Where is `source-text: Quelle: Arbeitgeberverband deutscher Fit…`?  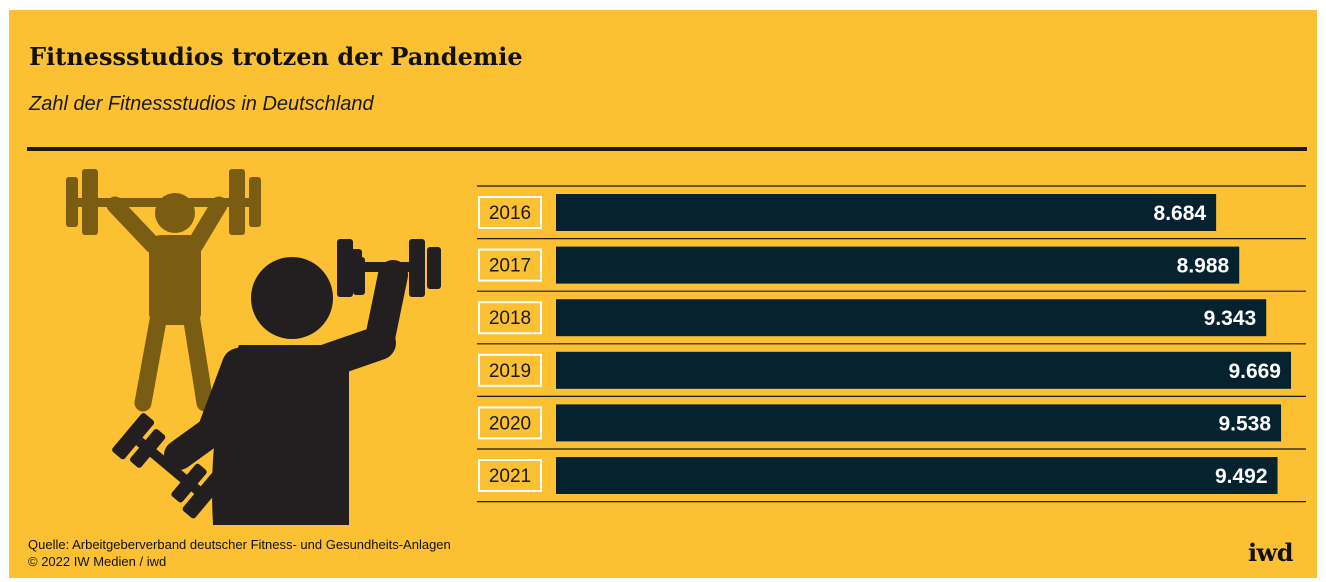 source-text: Quelle: Arbeitgeberverband deutscher Fit… is located at coordinates (239, 544).